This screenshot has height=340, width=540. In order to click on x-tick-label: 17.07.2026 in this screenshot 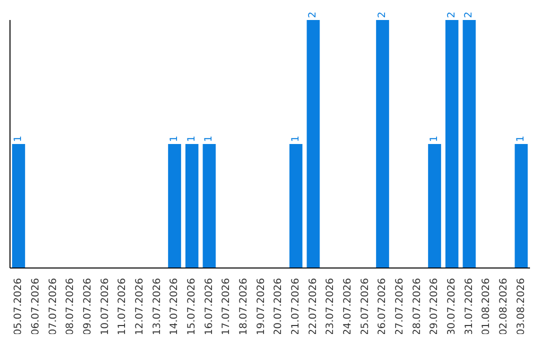, I will do `click(226, 307)`.